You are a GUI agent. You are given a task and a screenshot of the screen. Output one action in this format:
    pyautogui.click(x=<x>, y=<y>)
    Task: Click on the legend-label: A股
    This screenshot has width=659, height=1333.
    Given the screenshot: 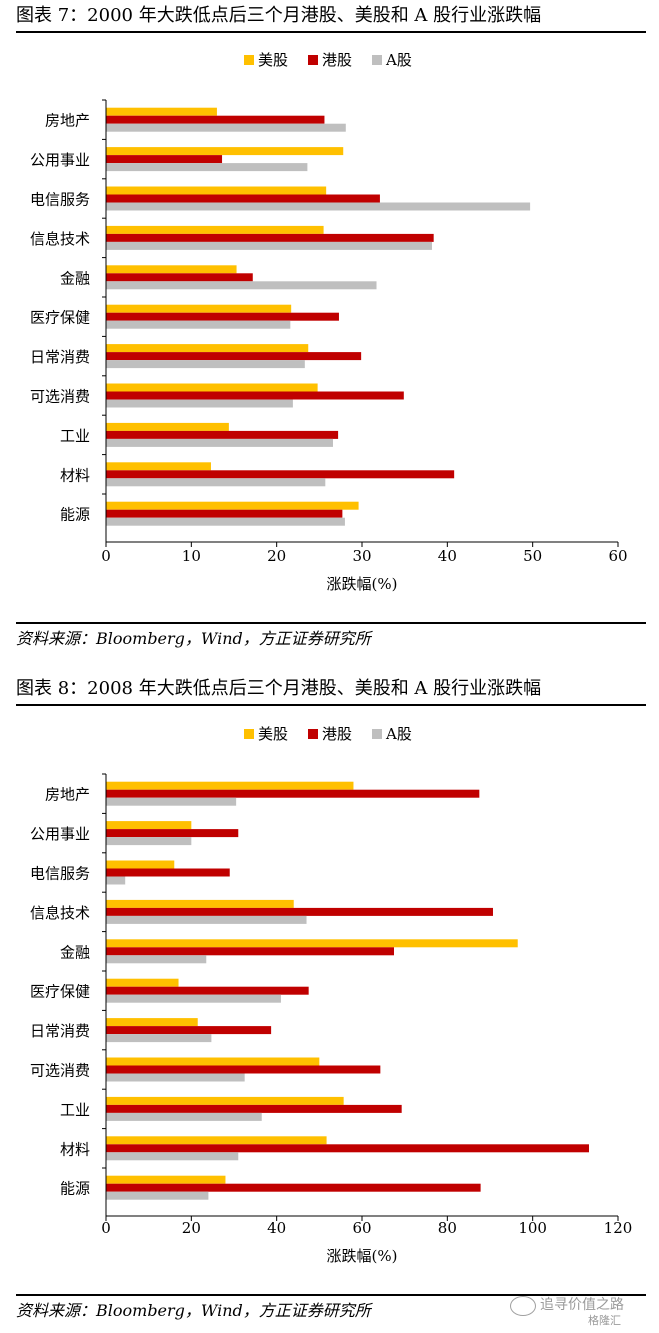 What is the action you would take?
    pyautogui.click(x=398, y=60)
    